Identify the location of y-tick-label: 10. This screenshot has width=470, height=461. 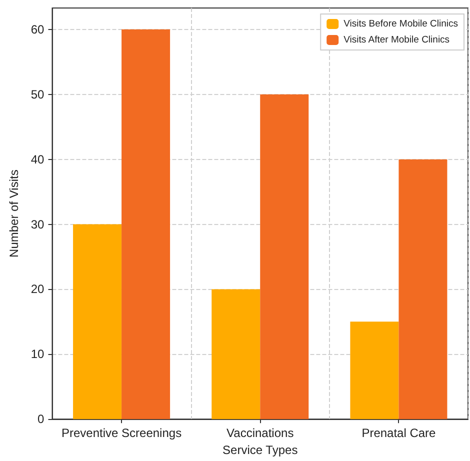
(37, 354).